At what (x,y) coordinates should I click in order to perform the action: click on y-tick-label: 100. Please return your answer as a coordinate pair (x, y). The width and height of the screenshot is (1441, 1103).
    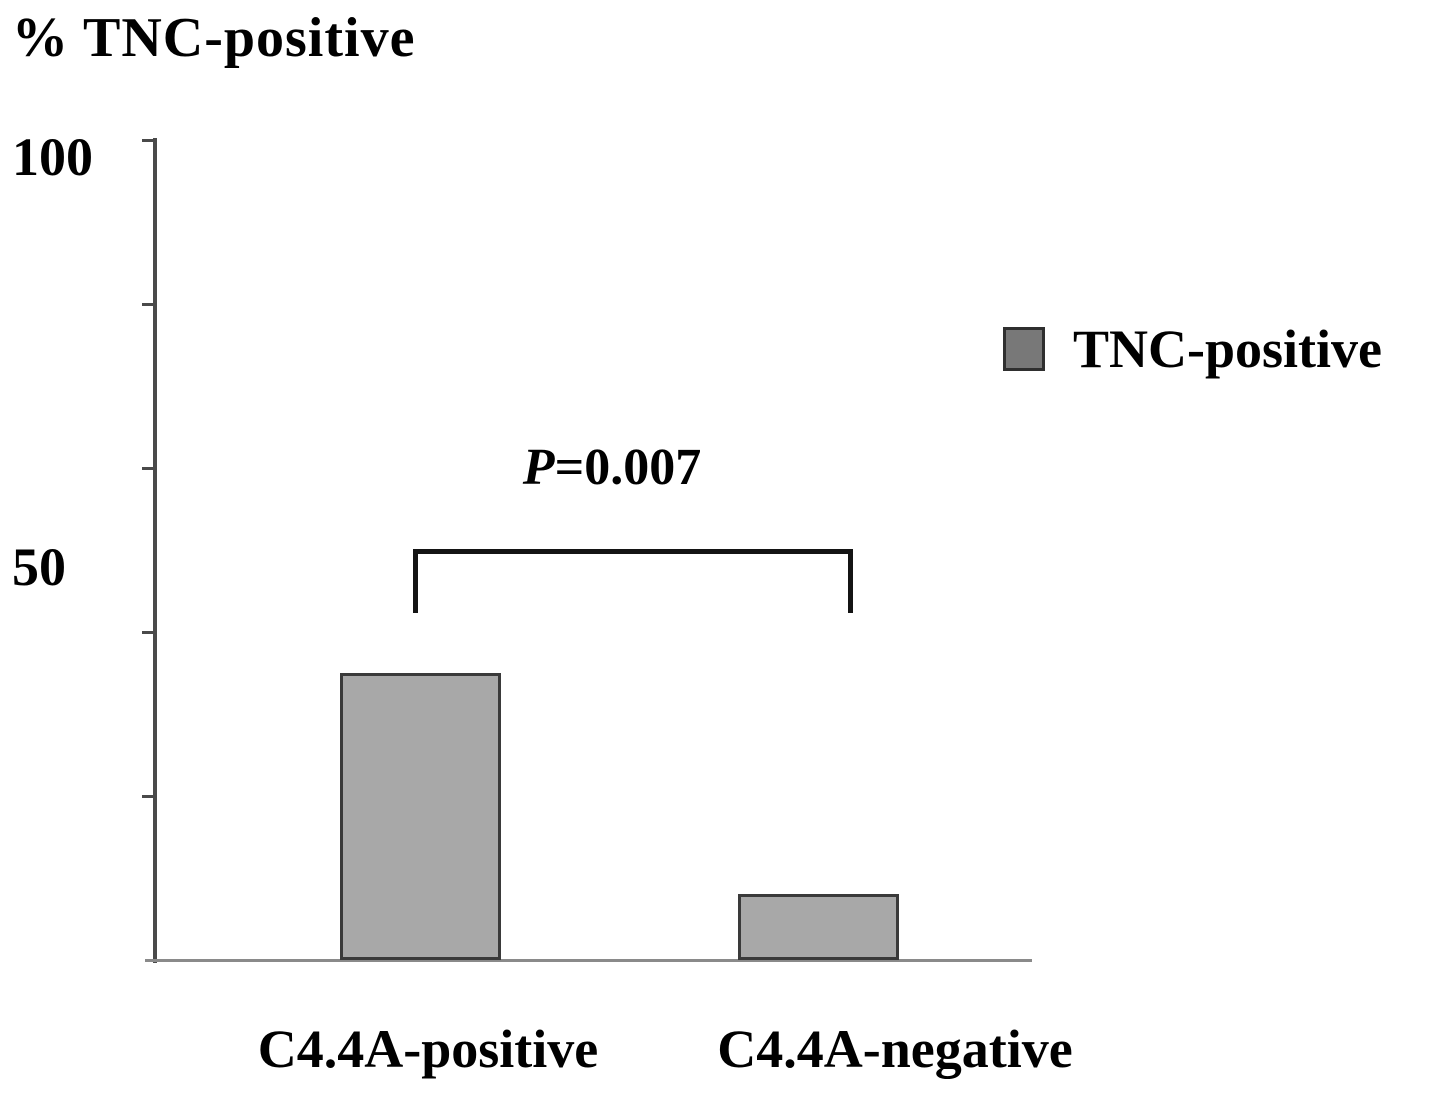
    Looking at the image, I should click on (52, 157).